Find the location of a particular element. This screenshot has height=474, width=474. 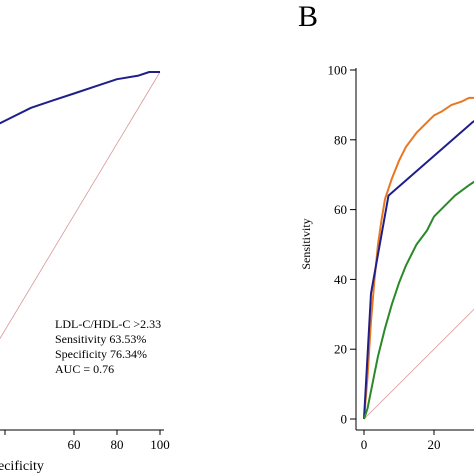

panel-b-x-ticks: 0 20 is located at coordinates (401, 441).